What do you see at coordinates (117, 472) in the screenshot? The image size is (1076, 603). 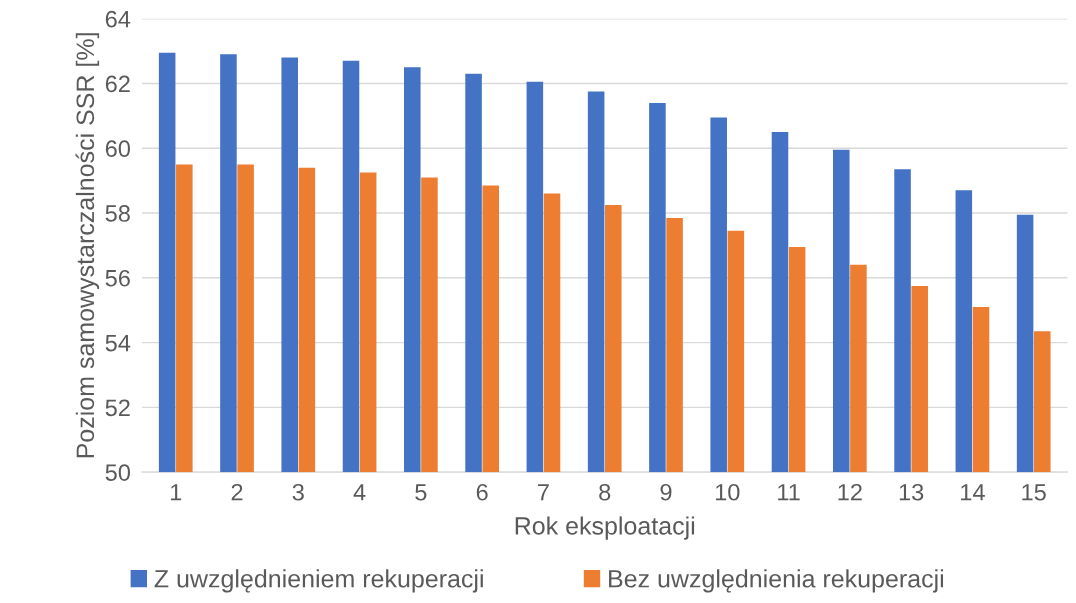 I see `y-tick-label: 50` at bounding box center [117, 472].